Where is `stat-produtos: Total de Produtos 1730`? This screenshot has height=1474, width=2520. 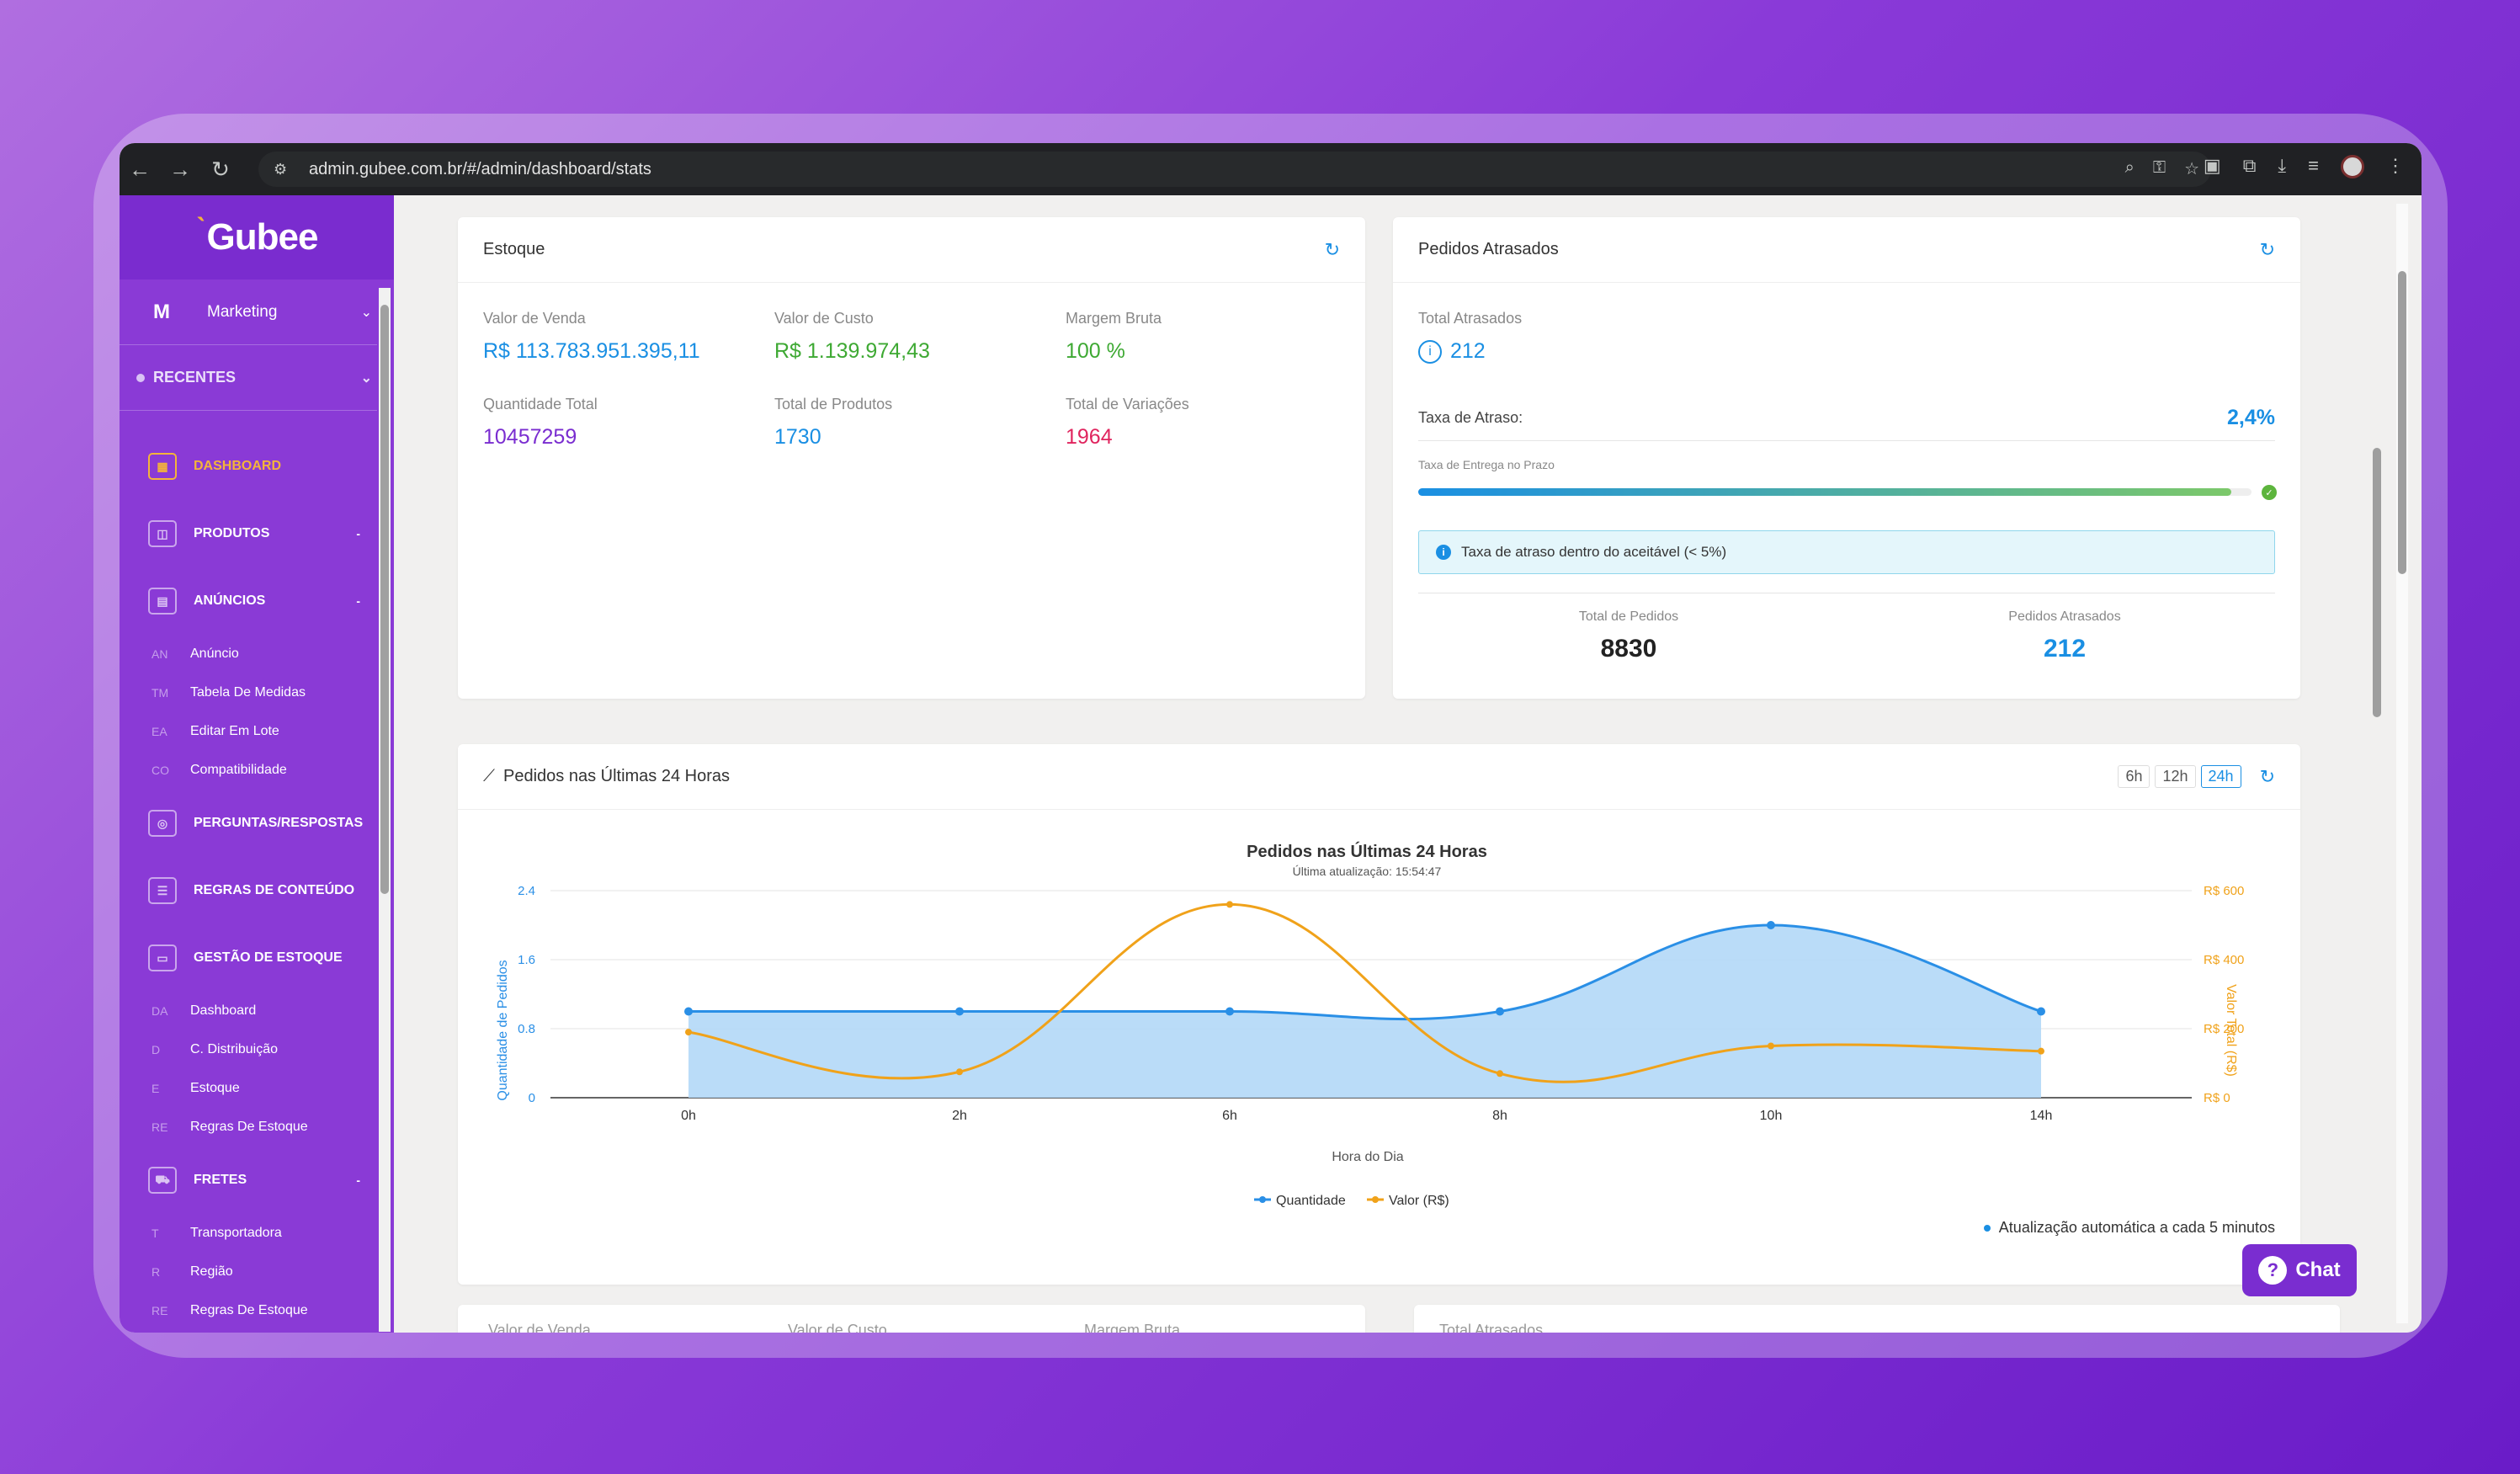 stat-produtos: Total de Produtos 1730 is located at coordinates (833, 423).